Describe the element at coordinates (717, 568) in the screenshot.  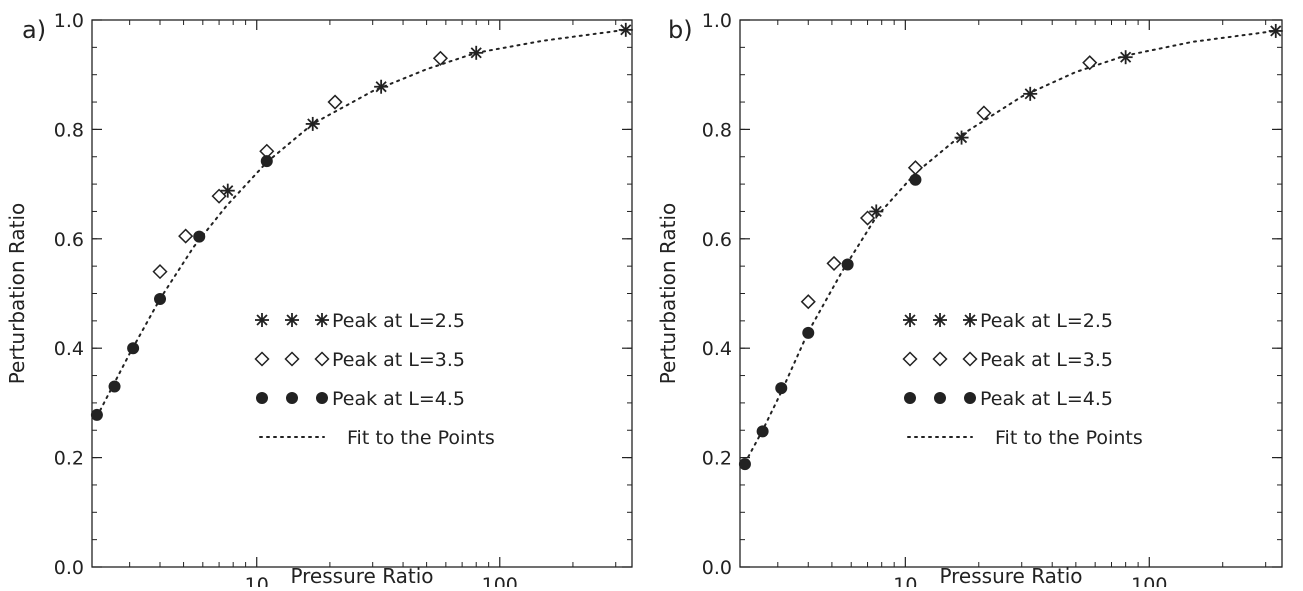
I see `y-tick-label: 0.0` at that location.